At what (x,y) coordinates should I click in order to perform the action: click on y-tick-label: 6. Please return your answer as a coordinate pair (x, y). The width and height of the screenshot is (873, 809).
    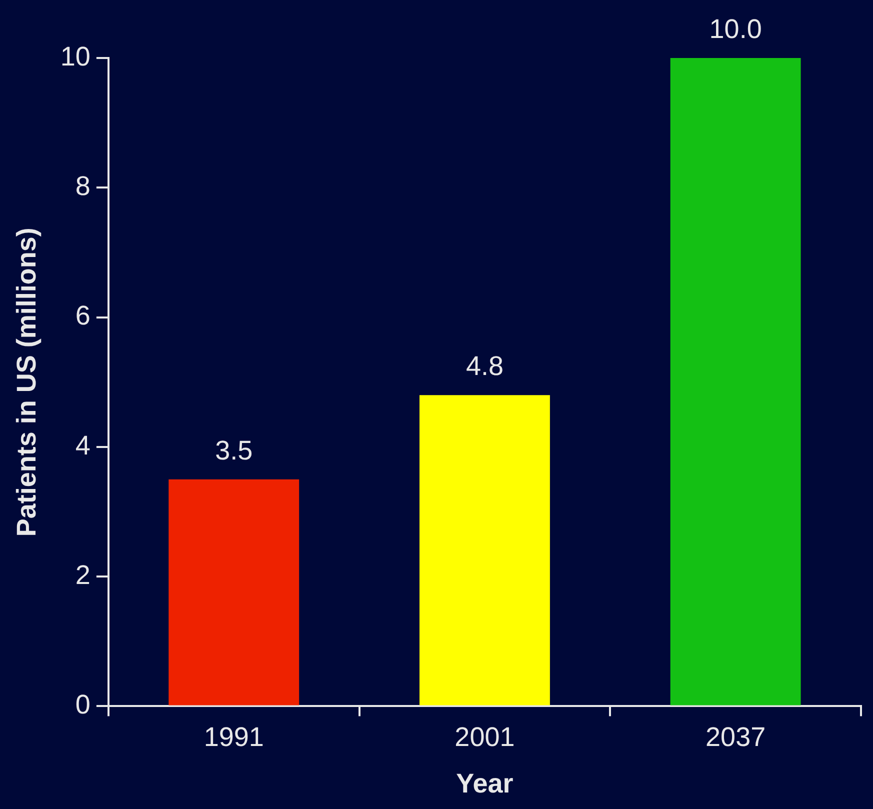
    Looking at the image, I should click on (82, 315).